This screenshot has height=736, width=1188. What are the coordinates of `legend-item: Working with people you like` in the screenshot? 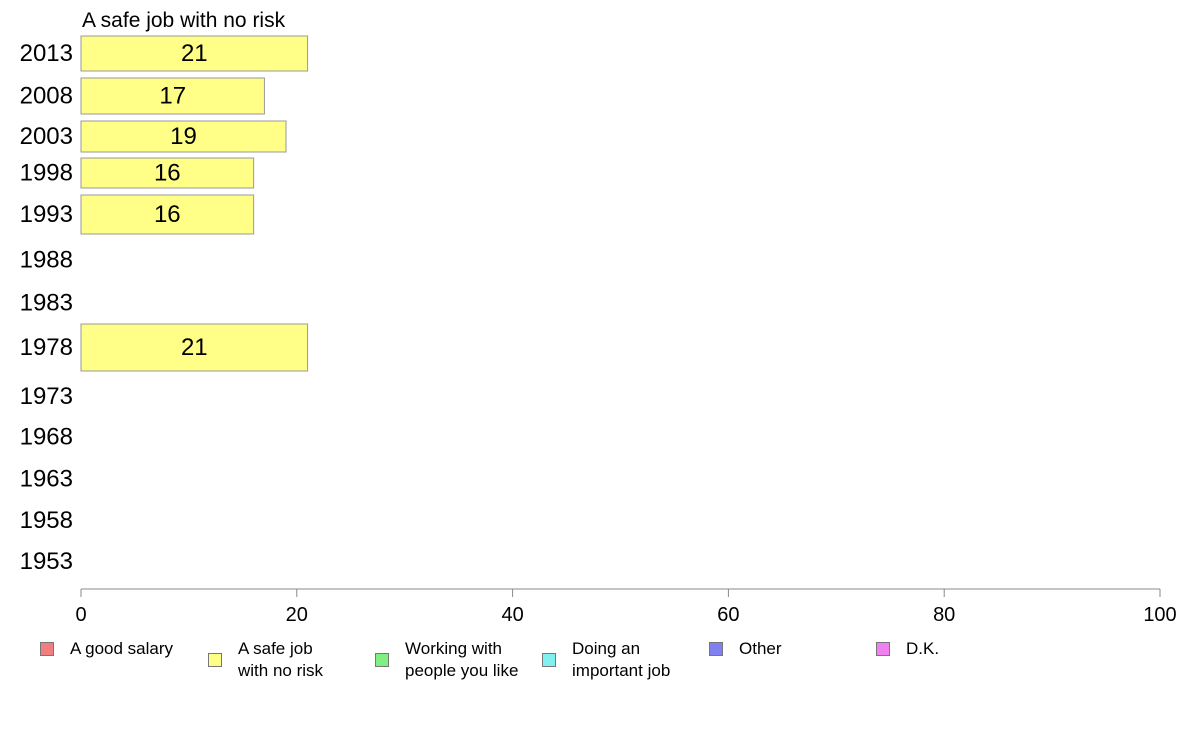 It's located at (446, 660).